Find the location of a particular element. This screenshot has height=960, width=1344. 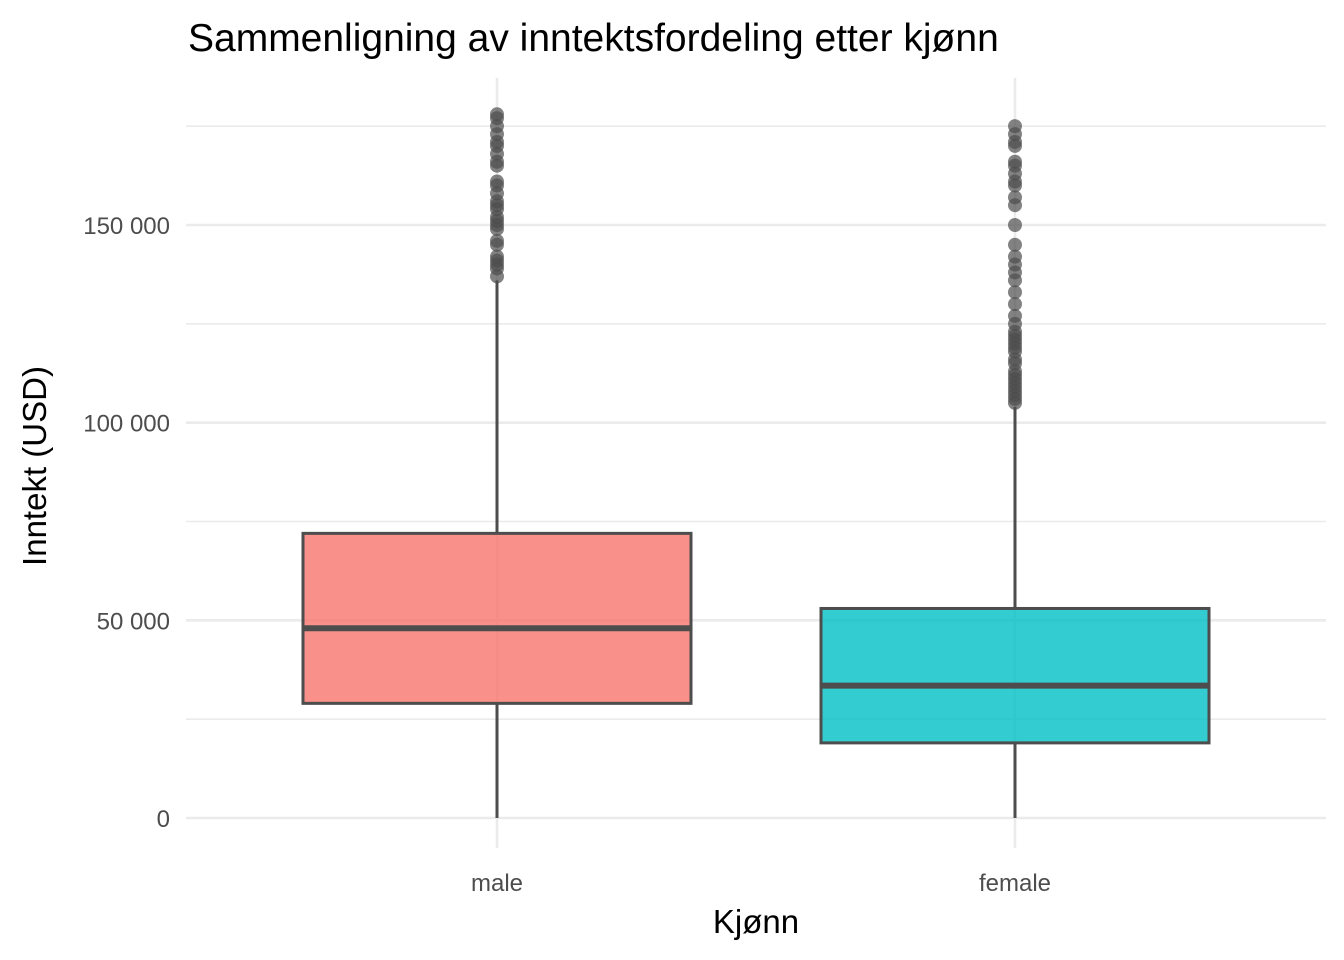

x-axis-ticks: male female is located at coordinates (761, 883).